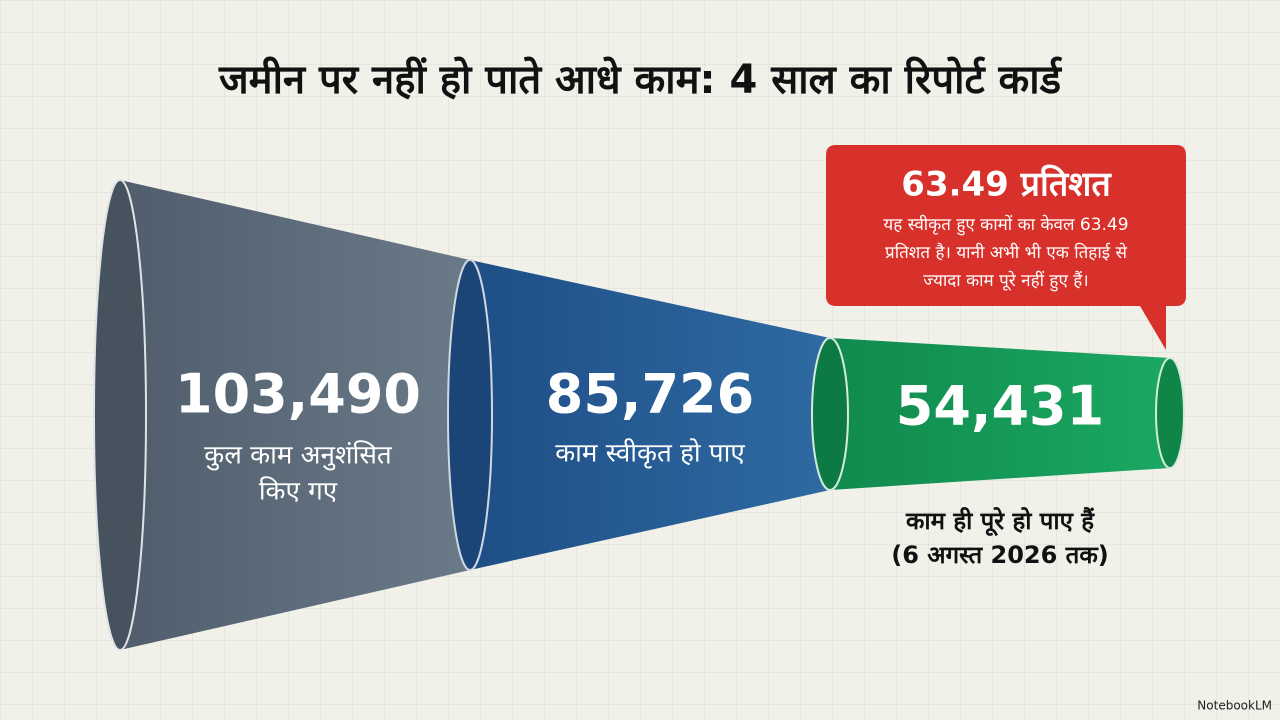 Image resolution: width=1280 pixels, height=720 pixels. I want to click on stage-value: 85,726, so click(650, 394).